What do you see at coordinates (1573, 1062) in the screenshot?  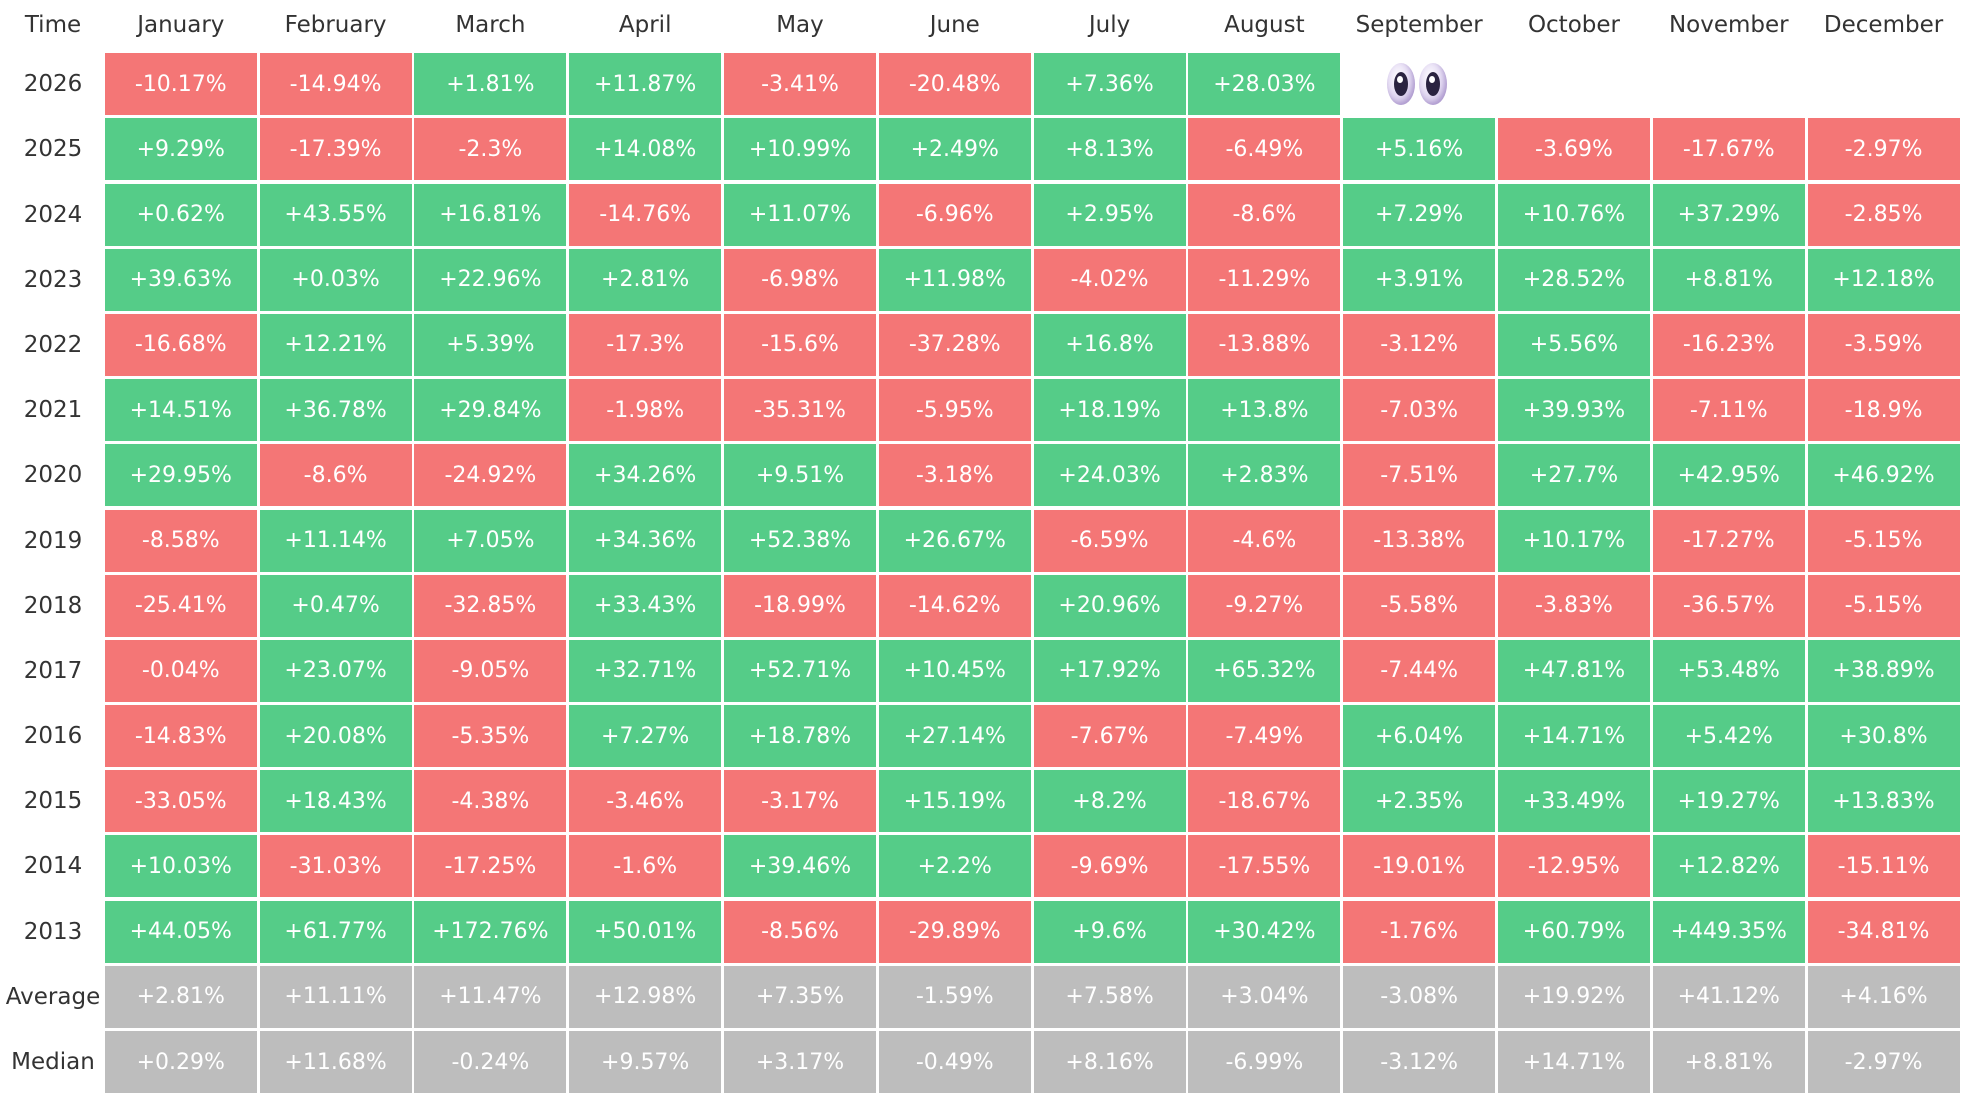 I see `cell-median-october: +14.71%` at bounding box center [1573, 1062].